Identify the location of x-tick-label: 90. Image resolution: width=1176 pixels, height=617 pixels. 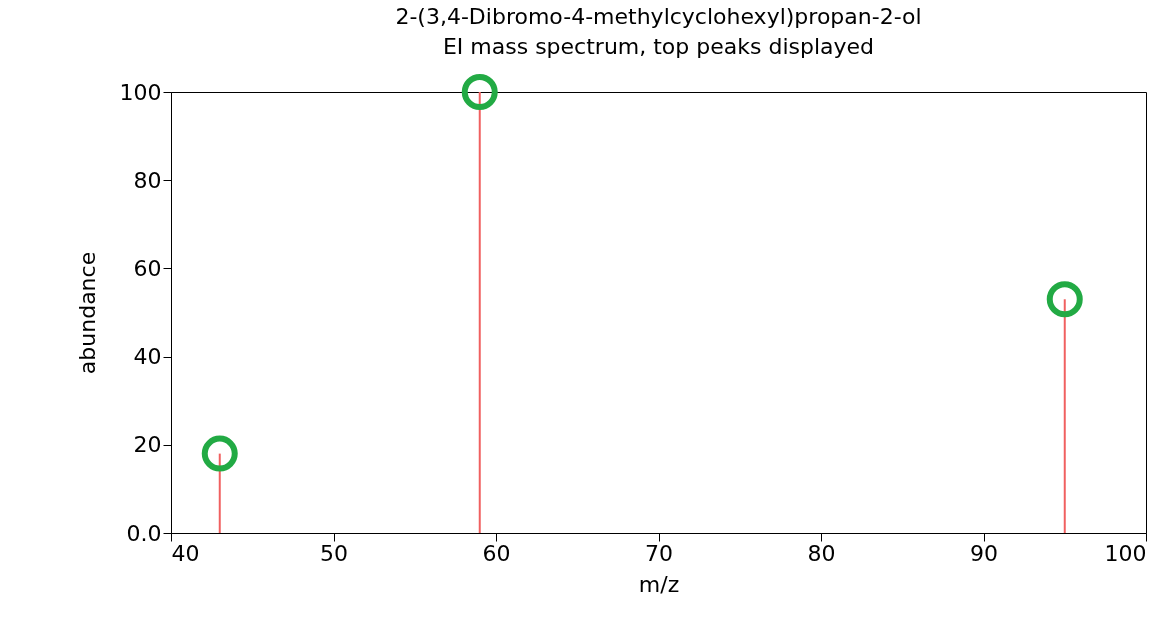
(984, 553).